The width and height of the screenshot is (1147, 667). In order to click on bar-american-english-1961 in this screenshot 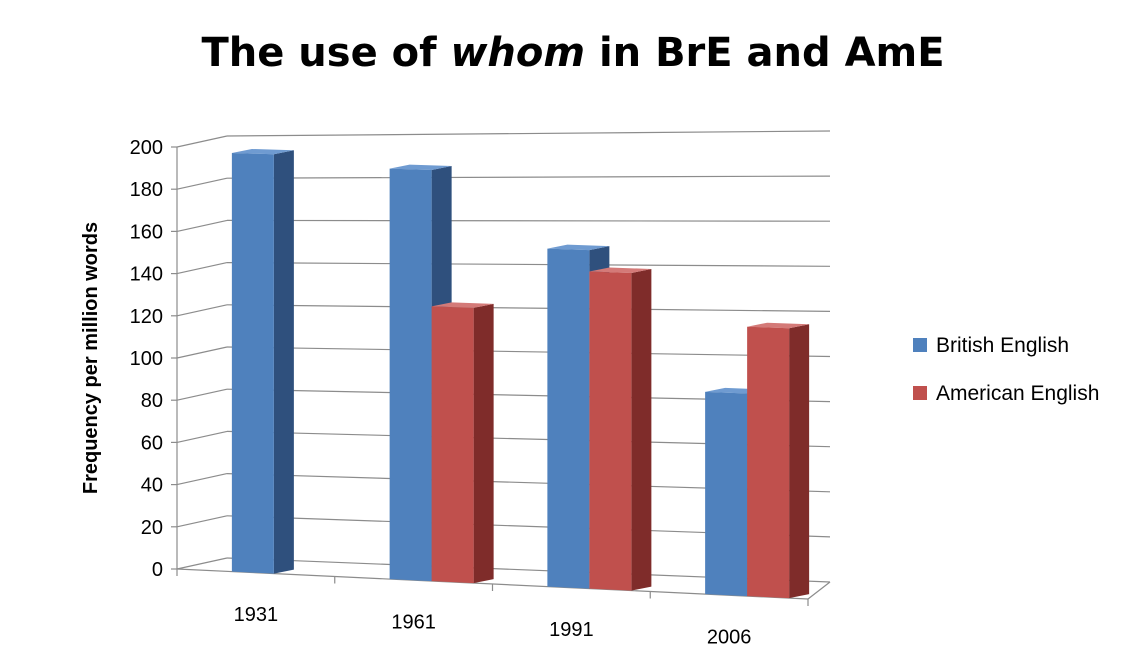, I will do `click(462, 443)`.